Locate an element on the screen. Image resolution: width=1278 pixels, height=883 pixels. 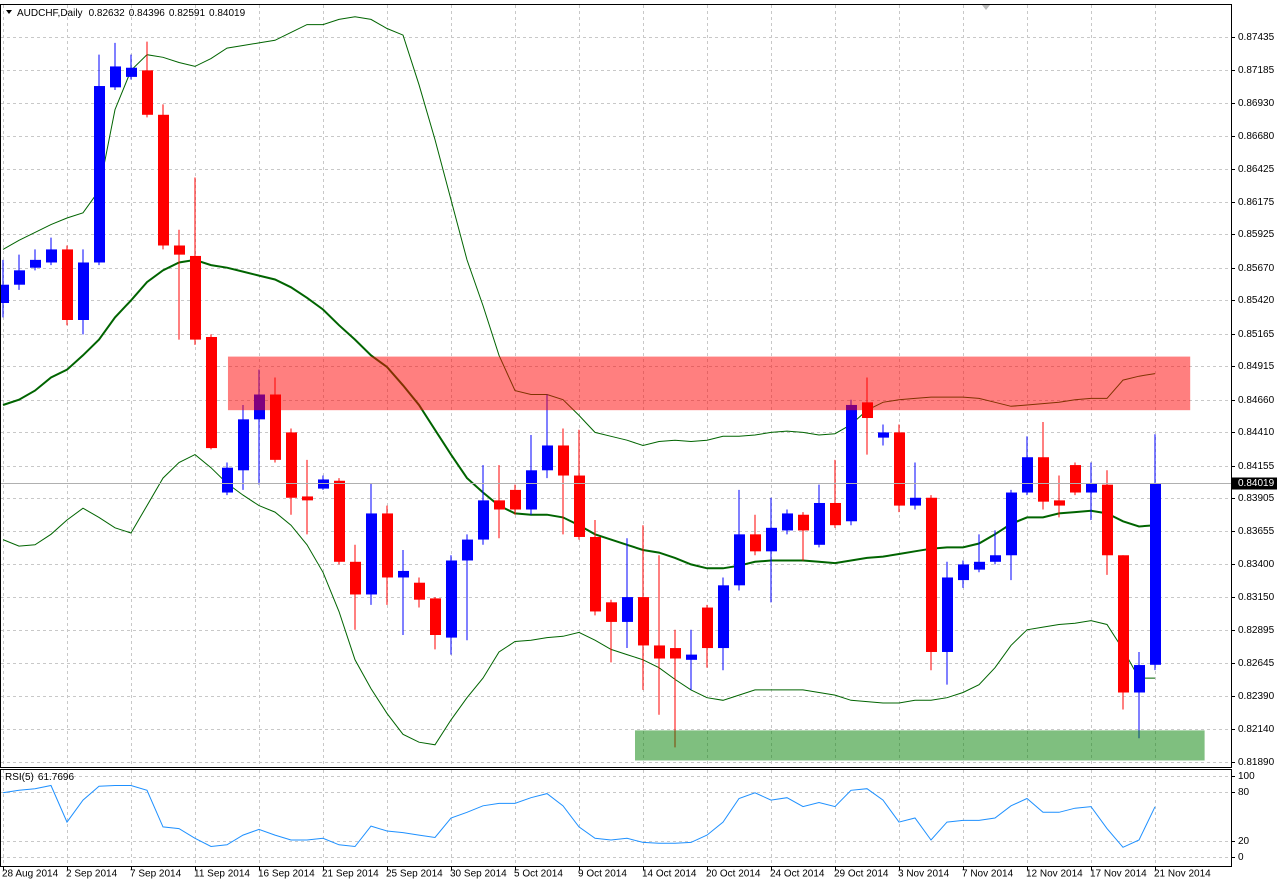
y-tick-label: 0.82390 is located at coordinates (1256, 696).